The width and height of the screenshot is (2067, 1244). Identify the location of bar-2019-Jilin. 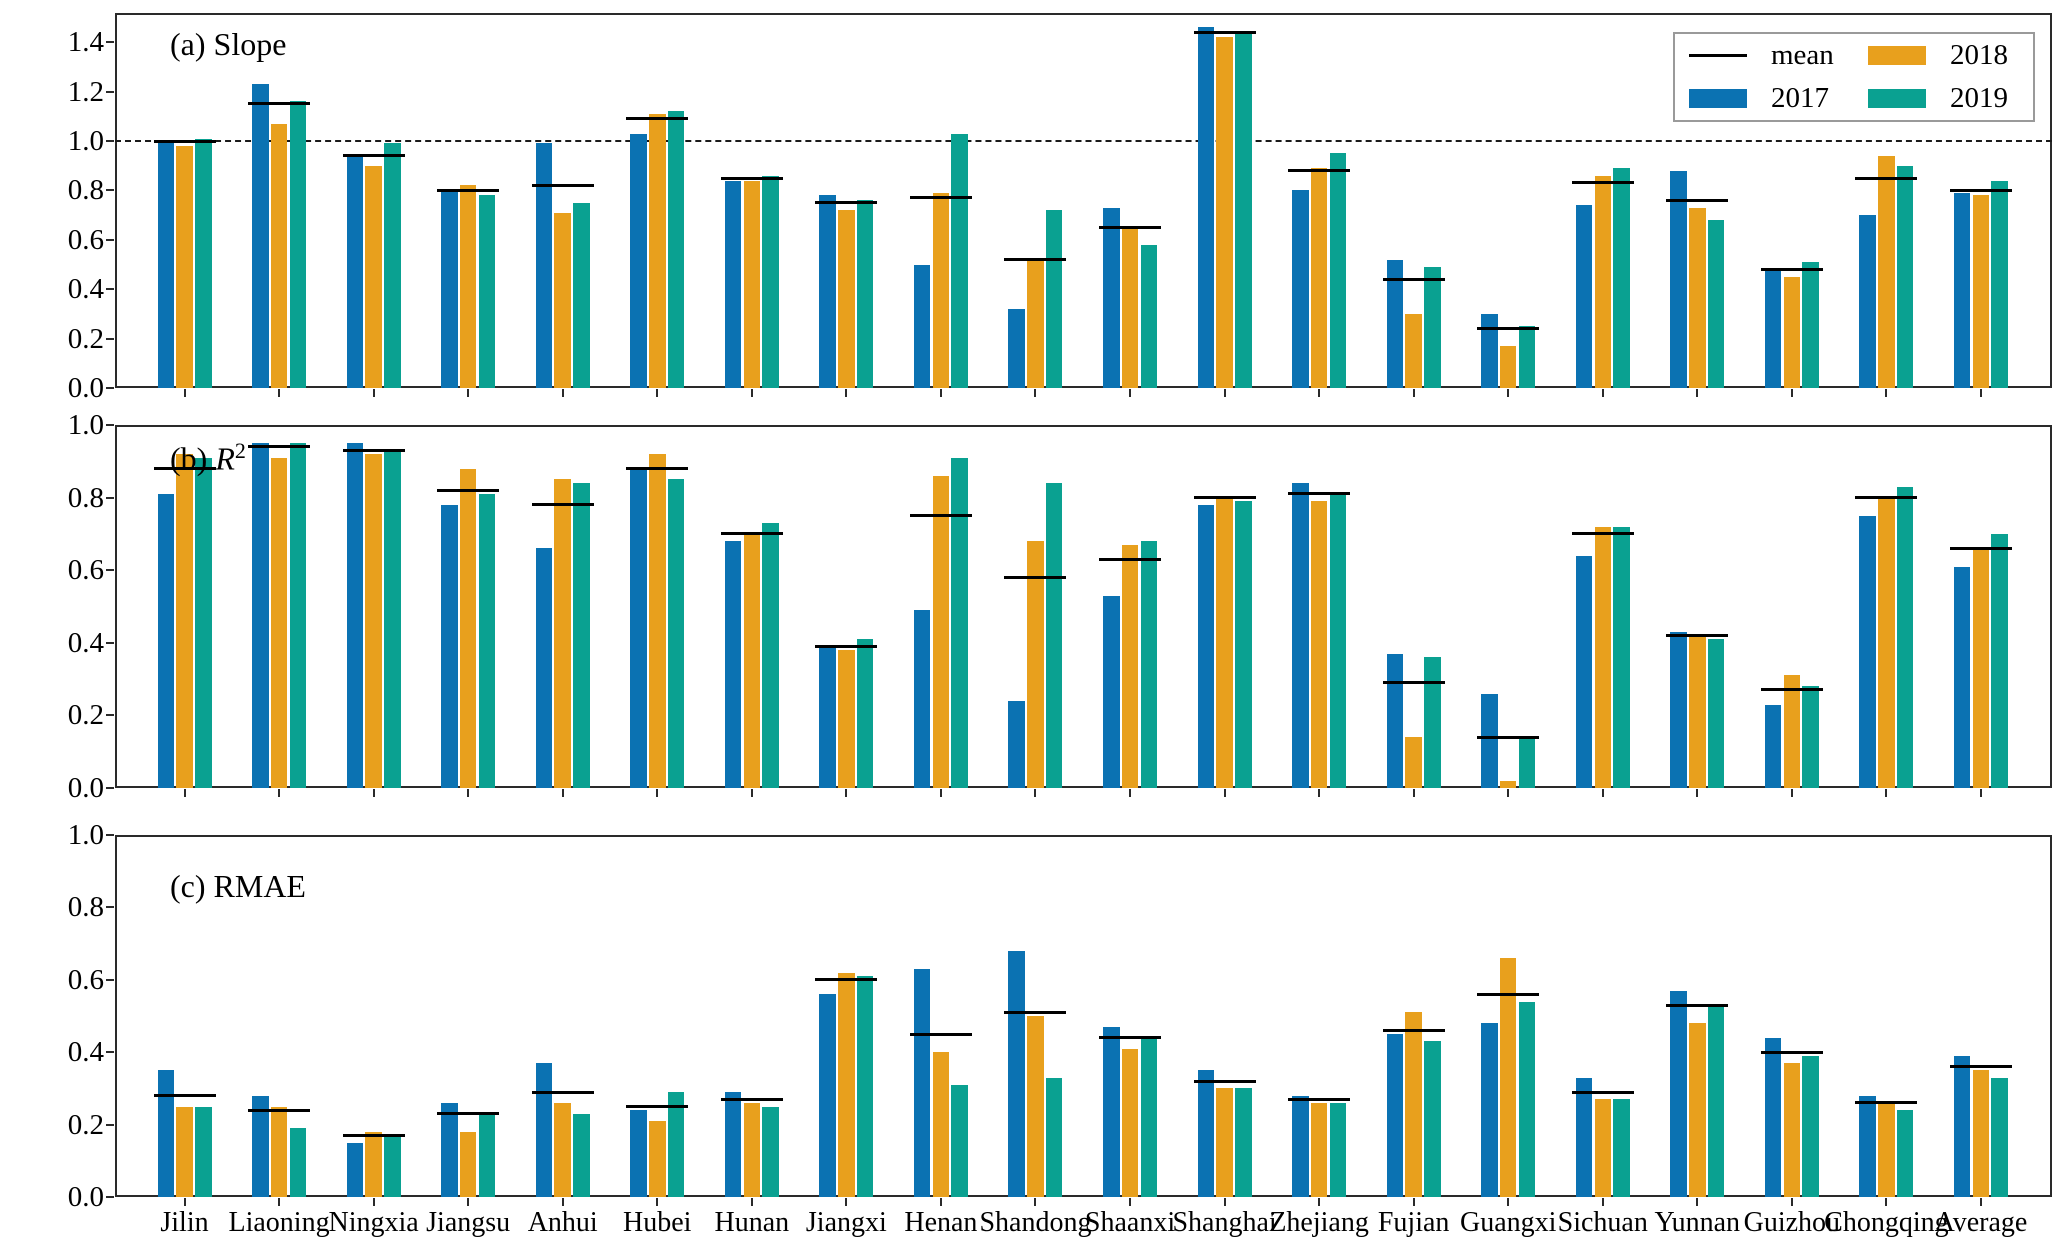
(203, 1151).